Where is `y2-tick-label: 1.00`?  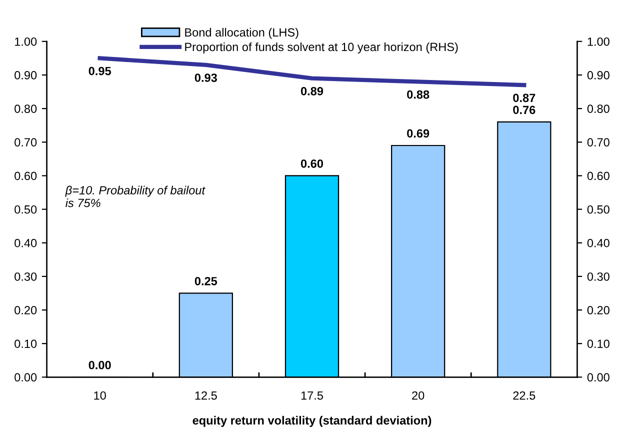 y2-tick-label: 1.00 is located at coordinates (599, 41).